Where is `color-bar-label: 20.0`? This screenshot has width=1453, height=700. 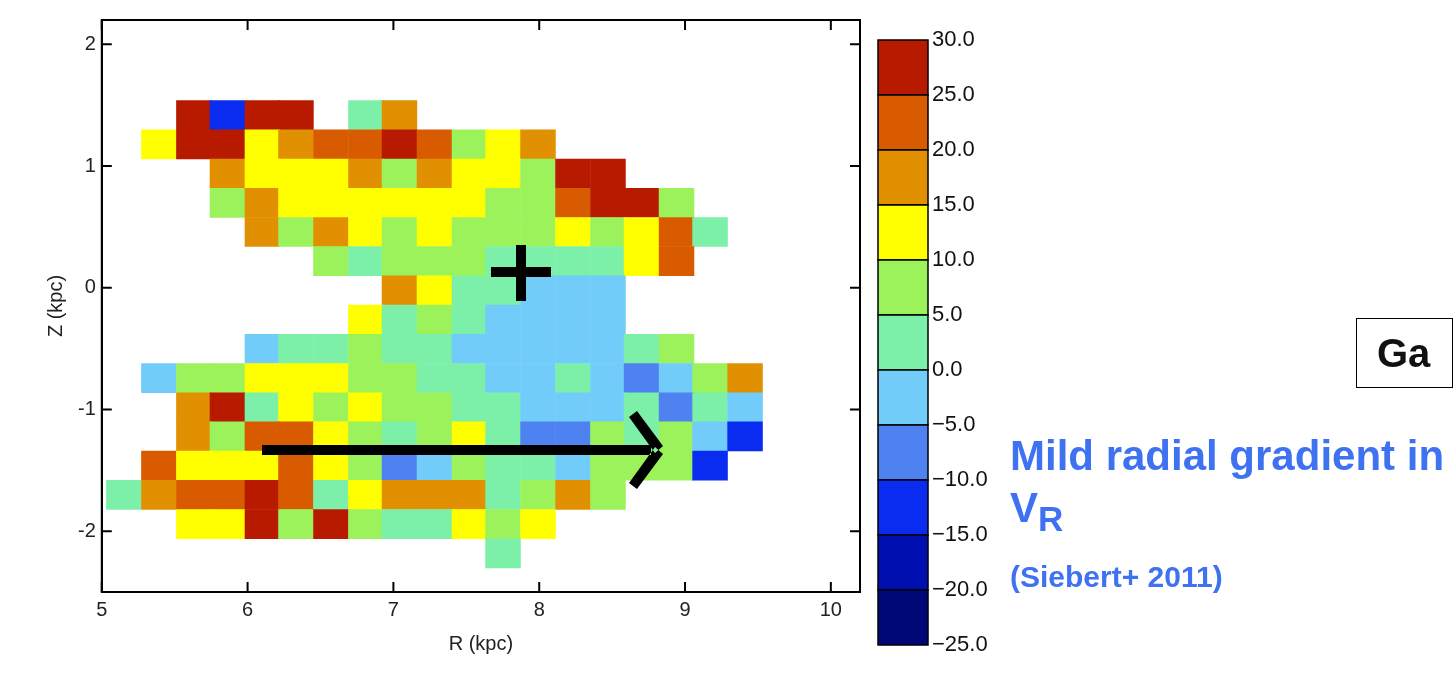 color-bar-label: 20.0 is located at coordinates (953, 149).